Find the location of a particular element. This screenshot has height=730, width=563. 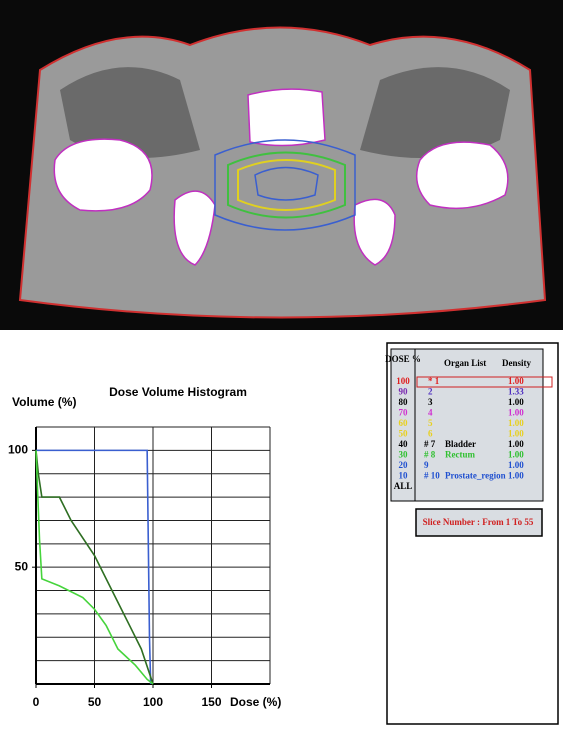

table-header: Density is located at coordinates (516, 363).